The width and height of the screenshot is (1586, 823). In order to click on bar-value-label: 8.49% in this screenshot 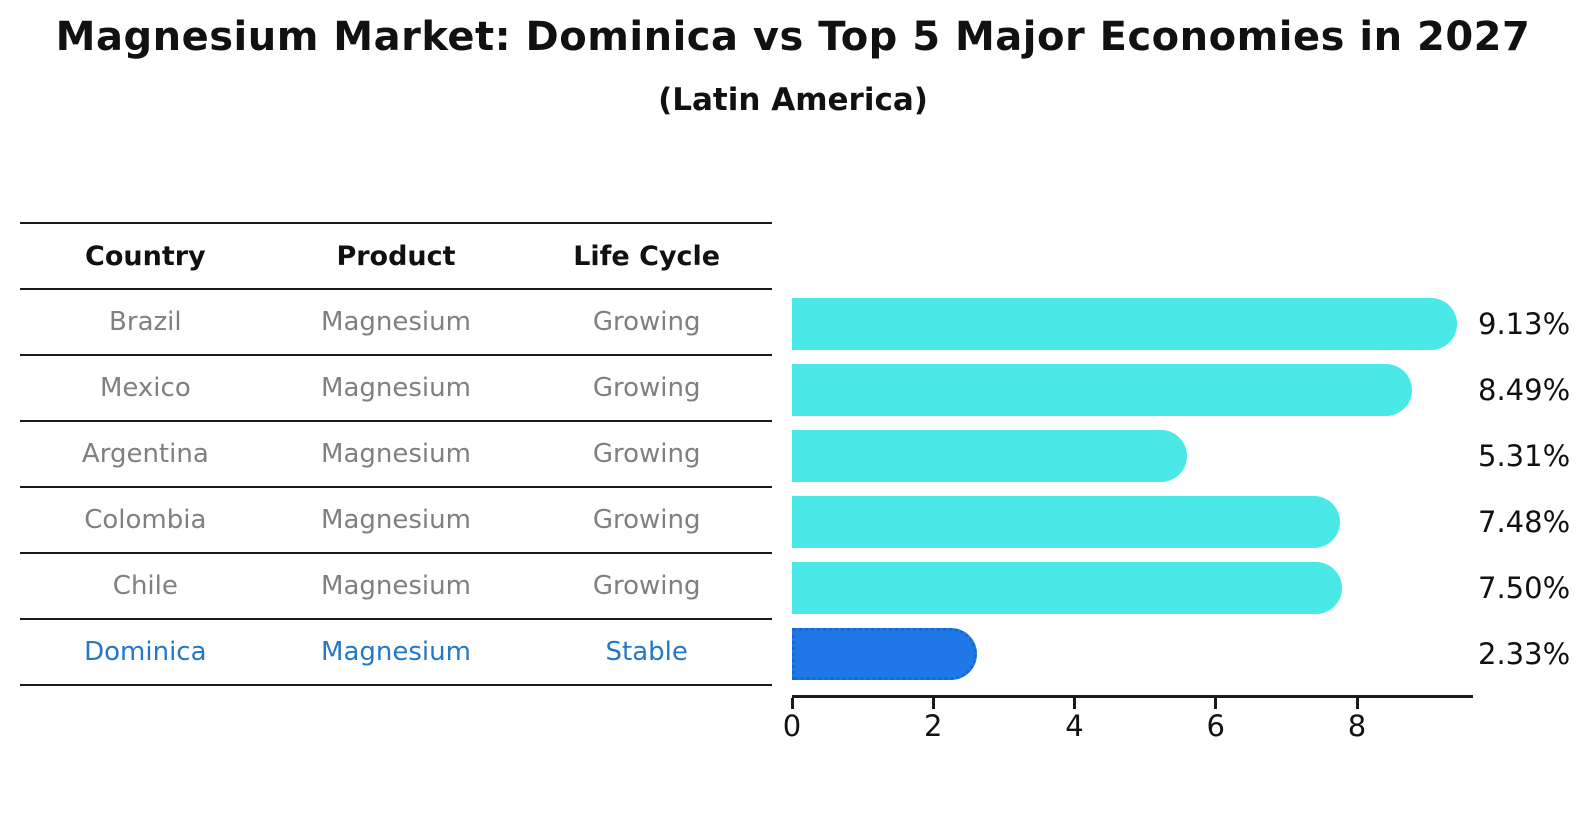, I will do `click(1524, 390)`.